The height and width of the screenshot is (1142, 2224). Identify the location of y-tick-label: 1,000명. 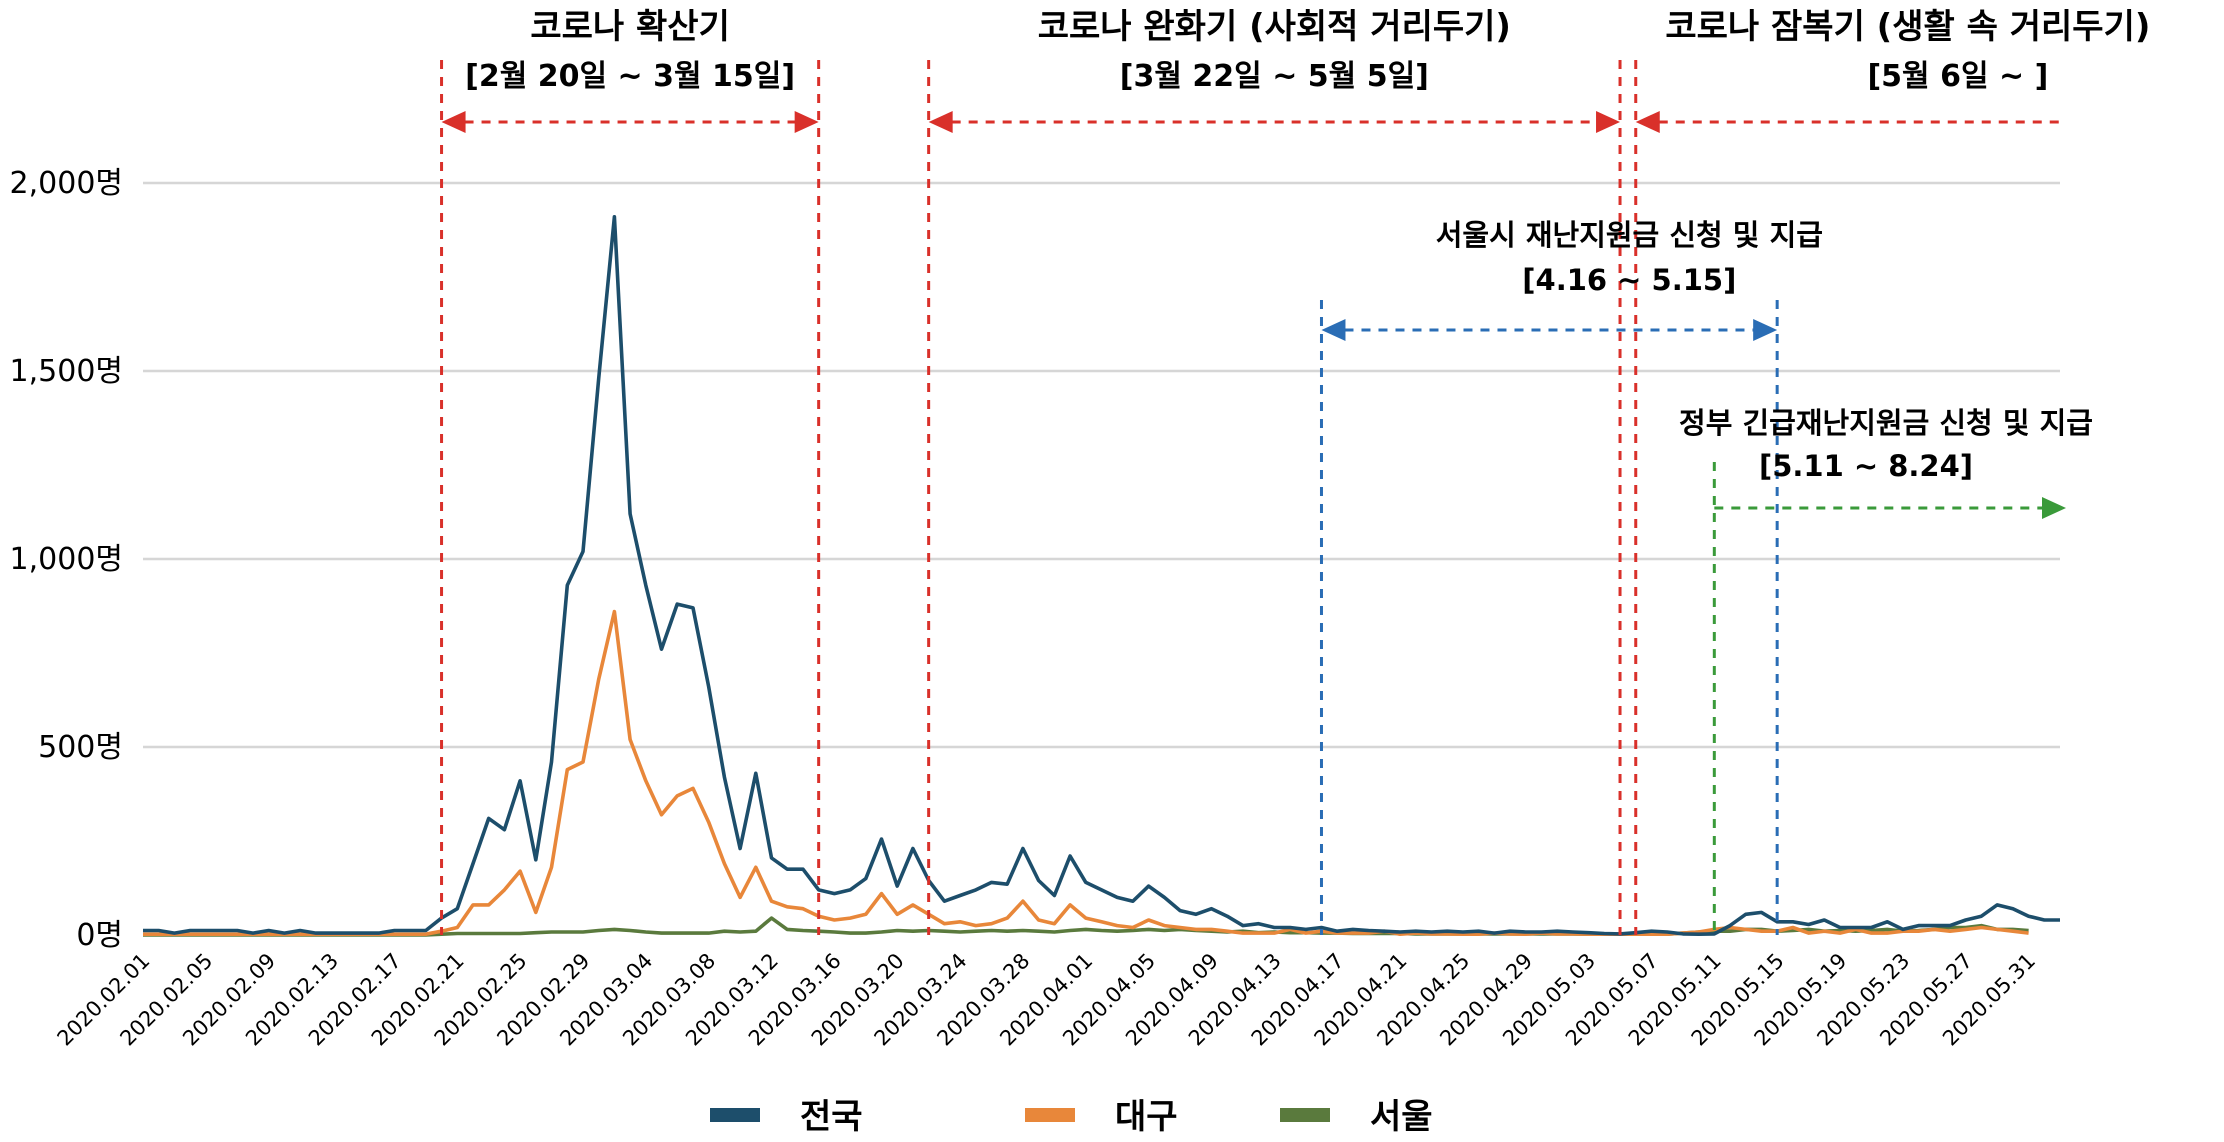
(66, 559).